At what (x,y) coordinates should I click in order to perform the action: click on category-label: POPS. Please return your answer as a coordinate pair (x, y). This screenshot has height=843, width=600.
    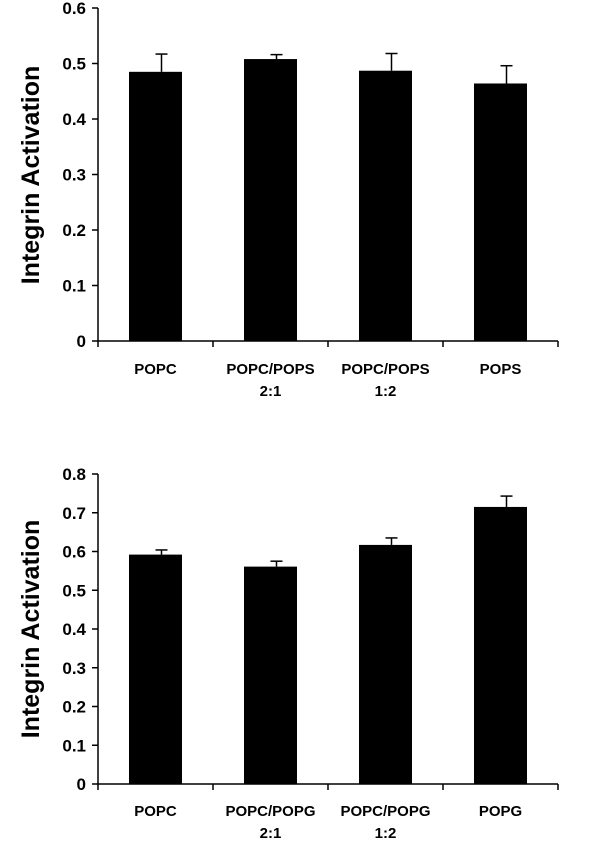
    Looking at the image, I should click on (501, 369).